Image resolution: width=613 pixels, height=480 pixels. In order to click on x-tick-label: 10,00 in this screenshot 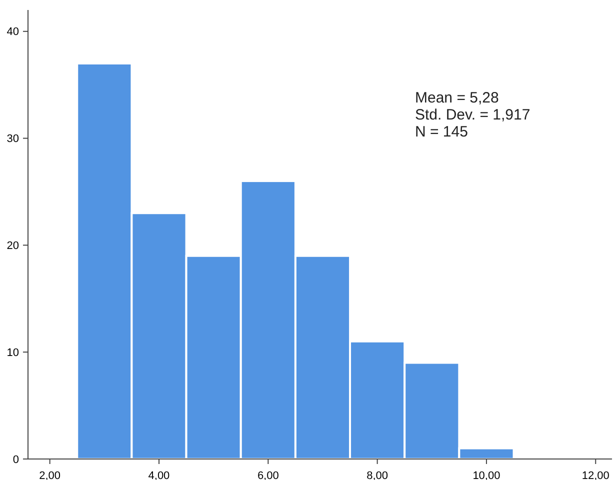, I will do `click(486, 475)`.